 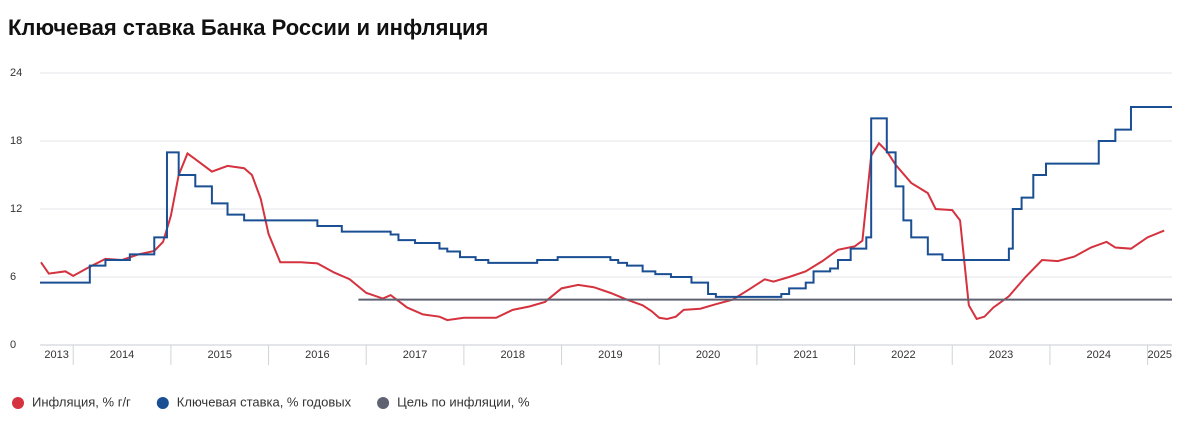 What do you see at coordinates (16, 209) in the screenshot?
I see `y-tick-label: 12` at bounding box center [16, 209].